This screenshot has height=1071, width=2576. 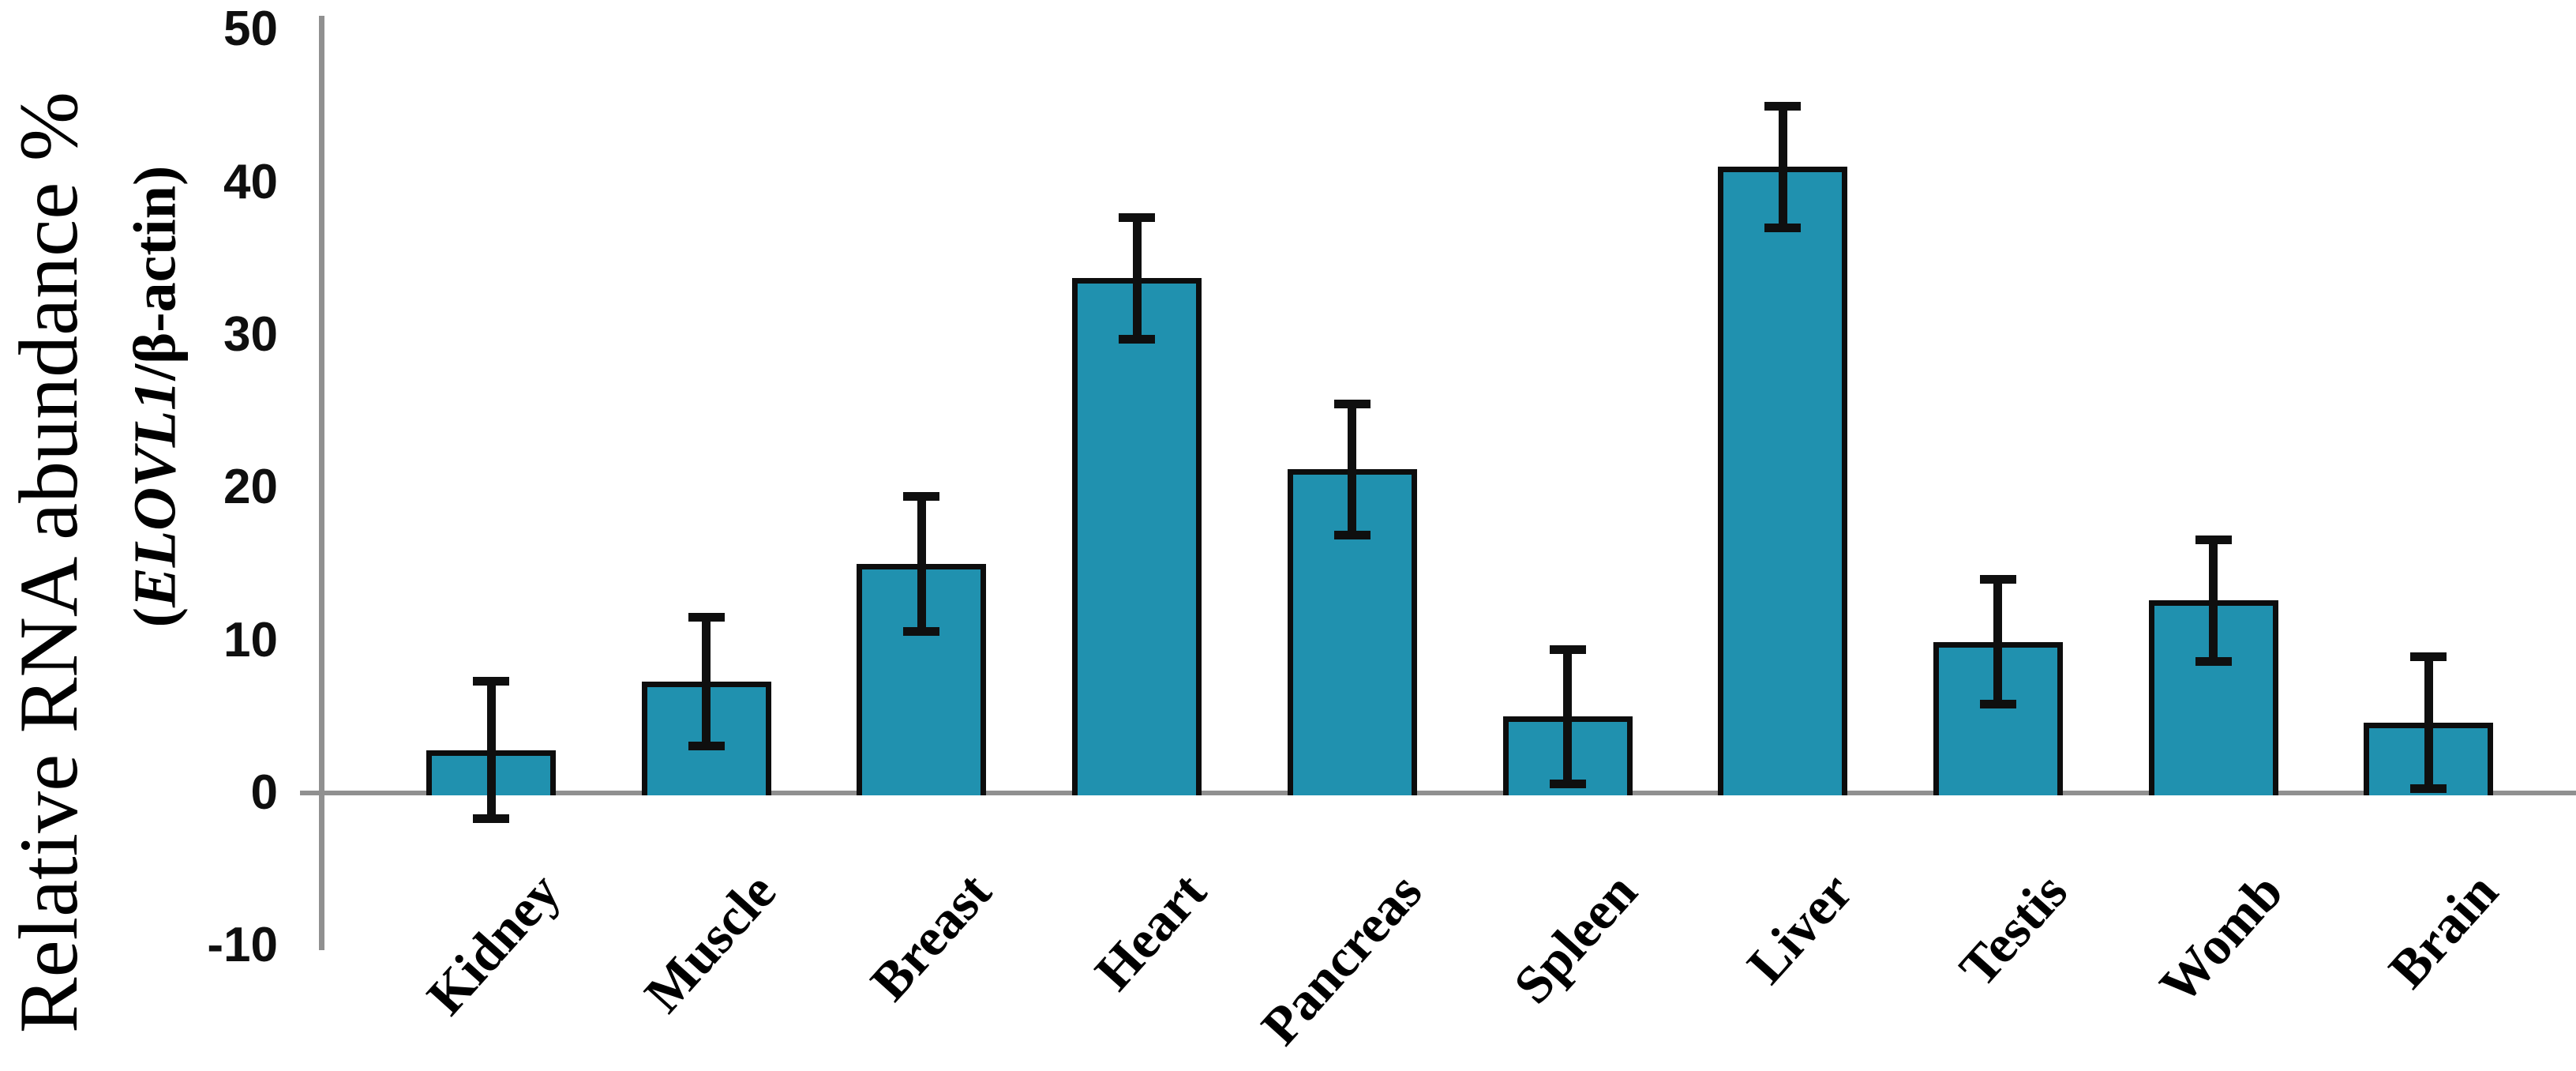 What do you see at coordinates (48, 562) in the screenshot?
I see `y-axis-title: Relative RNA abundance %` at bounding box center [48, 562].